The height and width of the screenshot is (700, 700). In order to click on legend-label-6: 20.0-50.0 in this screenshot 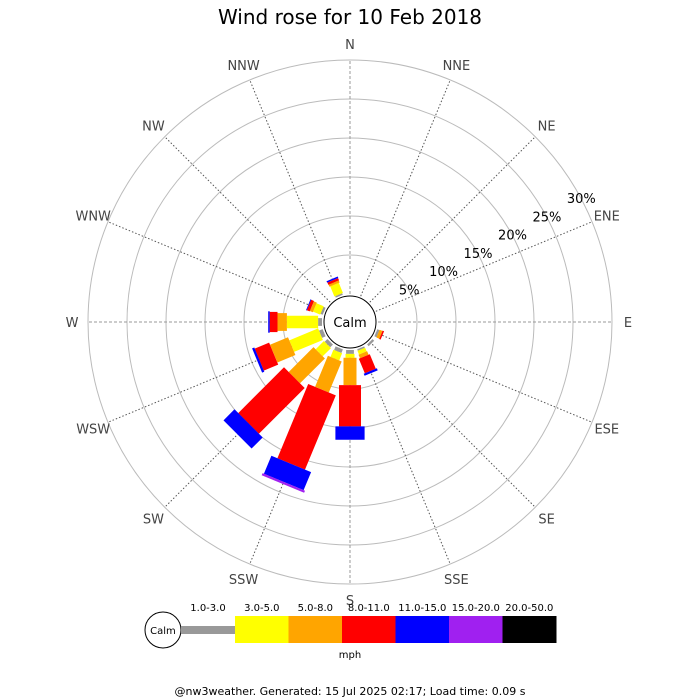, I will do `click(529, 608)`.